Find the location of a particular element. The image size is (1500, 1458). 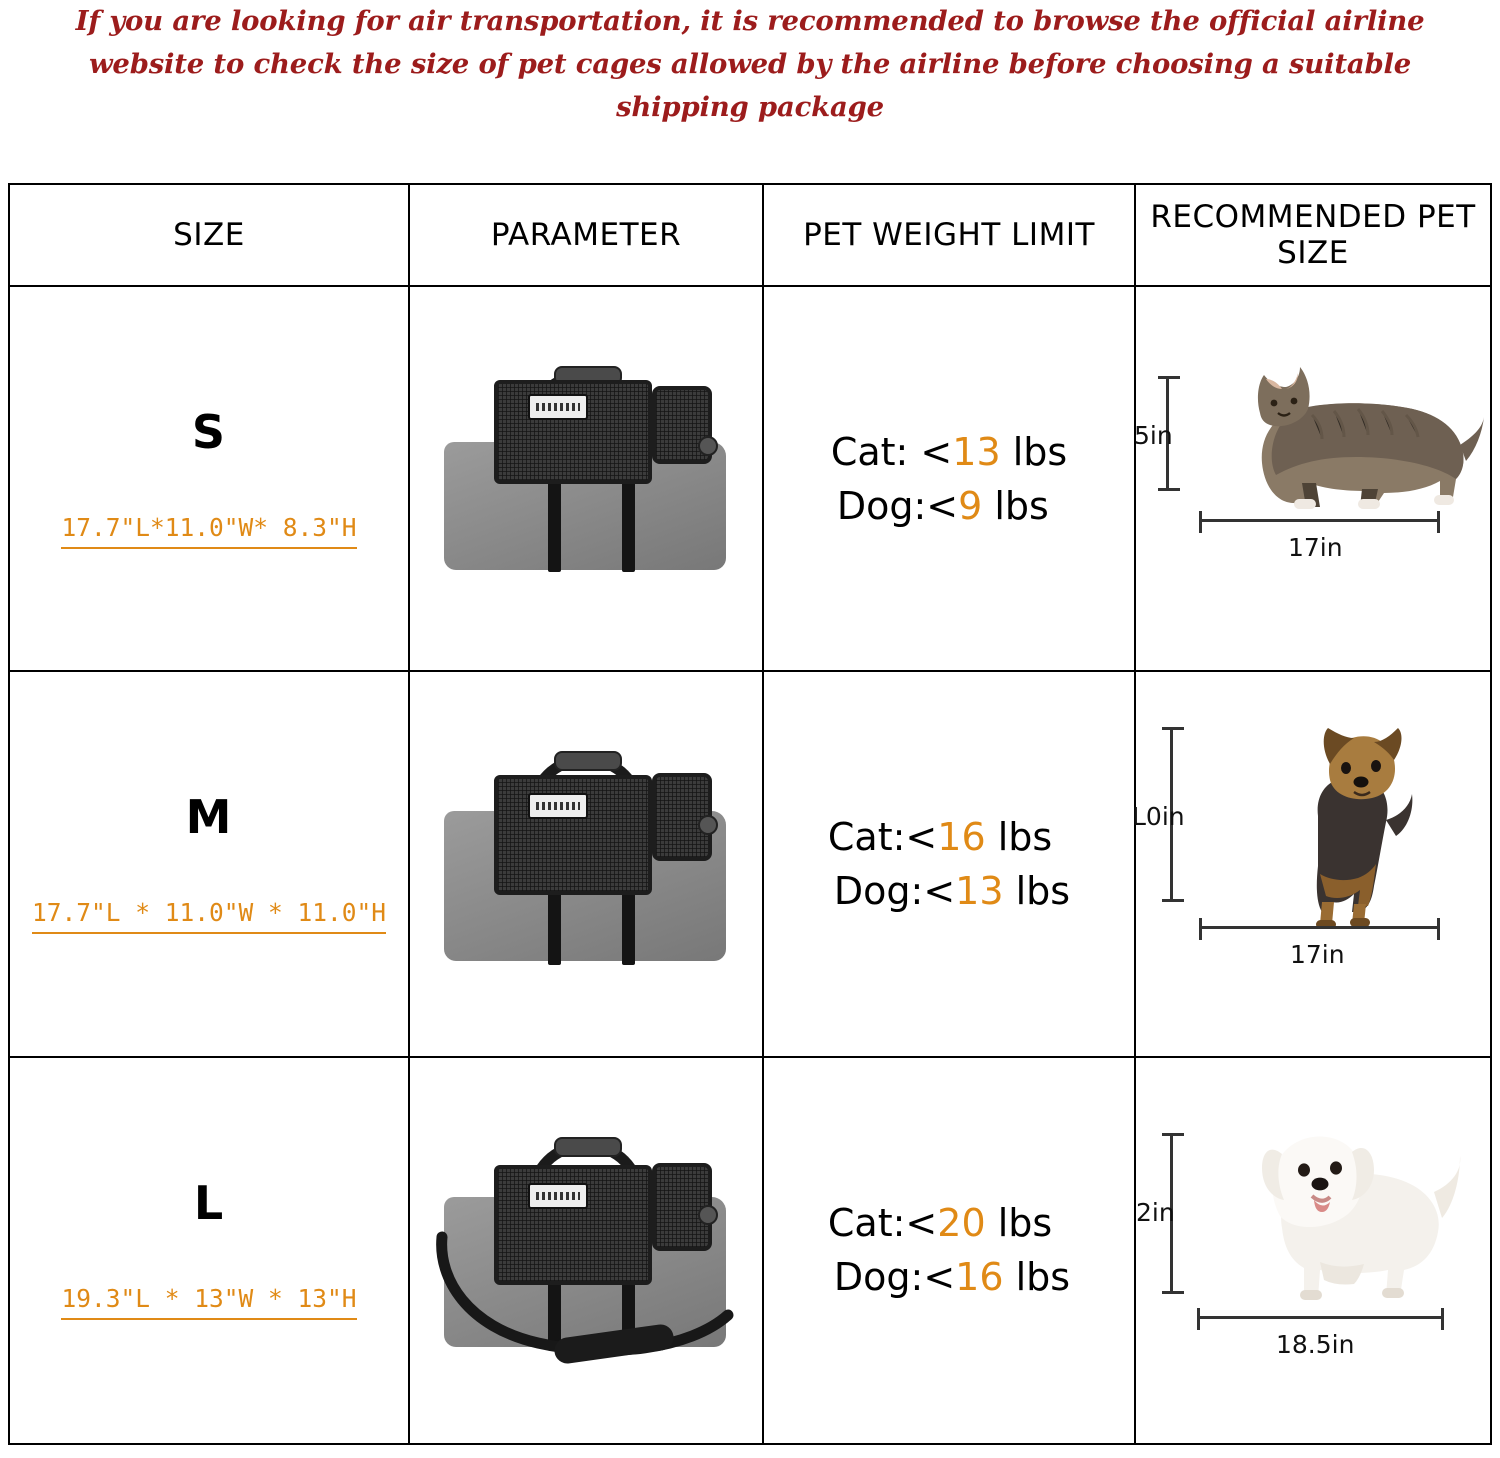

pet-size-cell-s: 5in 17in is located at coordinates (1312, 478).